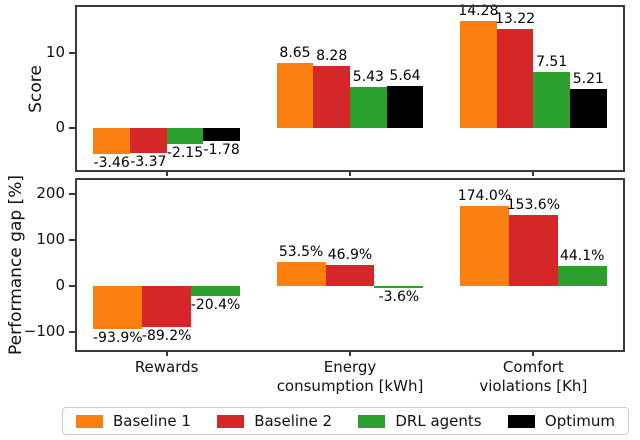 This screenshot has width=640, height=440. Describe the element at coordinates (533, 367) in the screenshot. I see `x-tick-label-line: Comfort` at that location.